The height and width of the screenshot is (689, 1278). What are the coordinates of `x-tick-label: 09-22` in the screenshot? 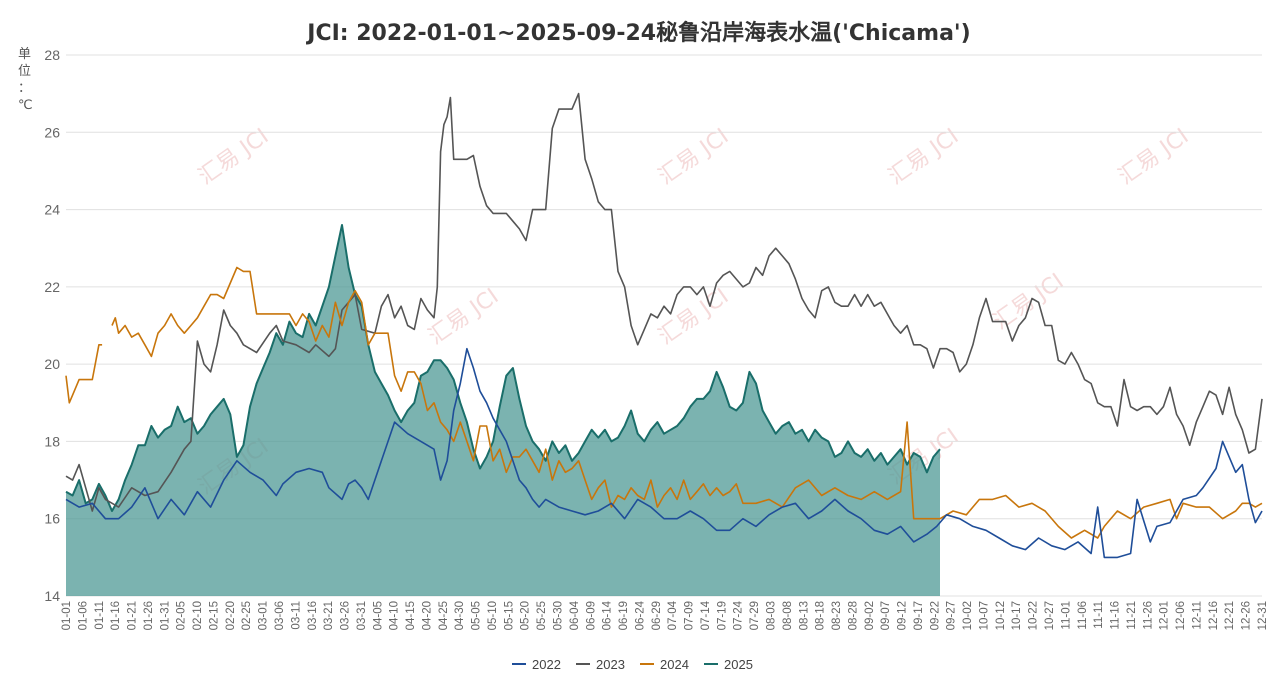 It's located at (935, 615).